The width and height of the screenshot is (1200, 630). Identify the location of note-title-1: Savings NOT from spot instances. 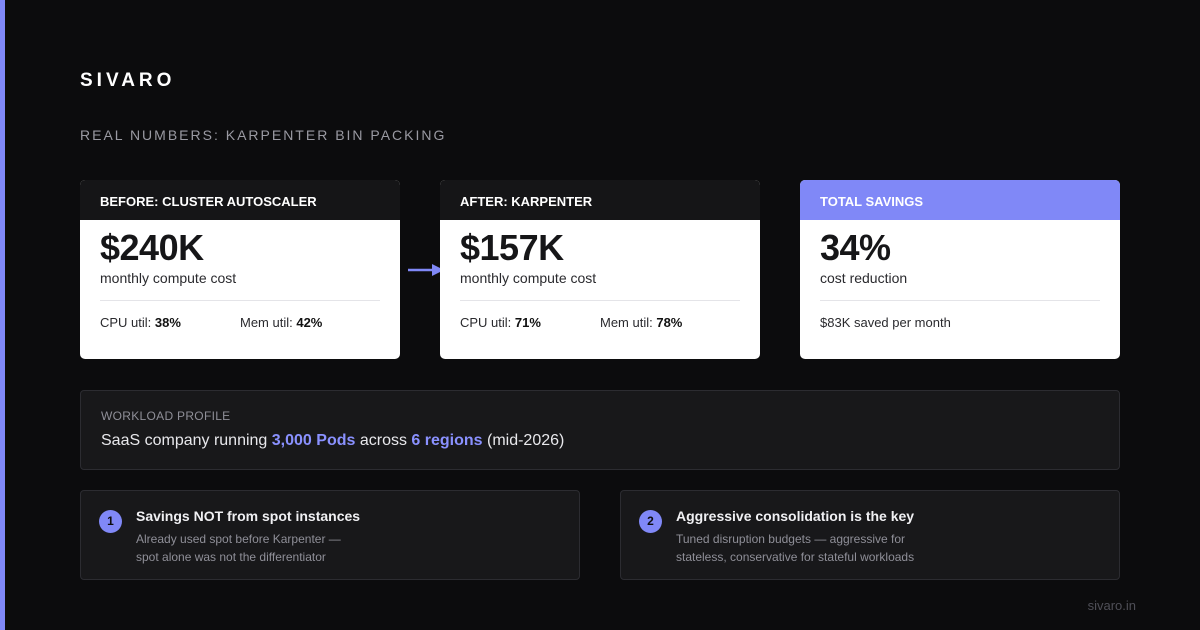
(248, 516).